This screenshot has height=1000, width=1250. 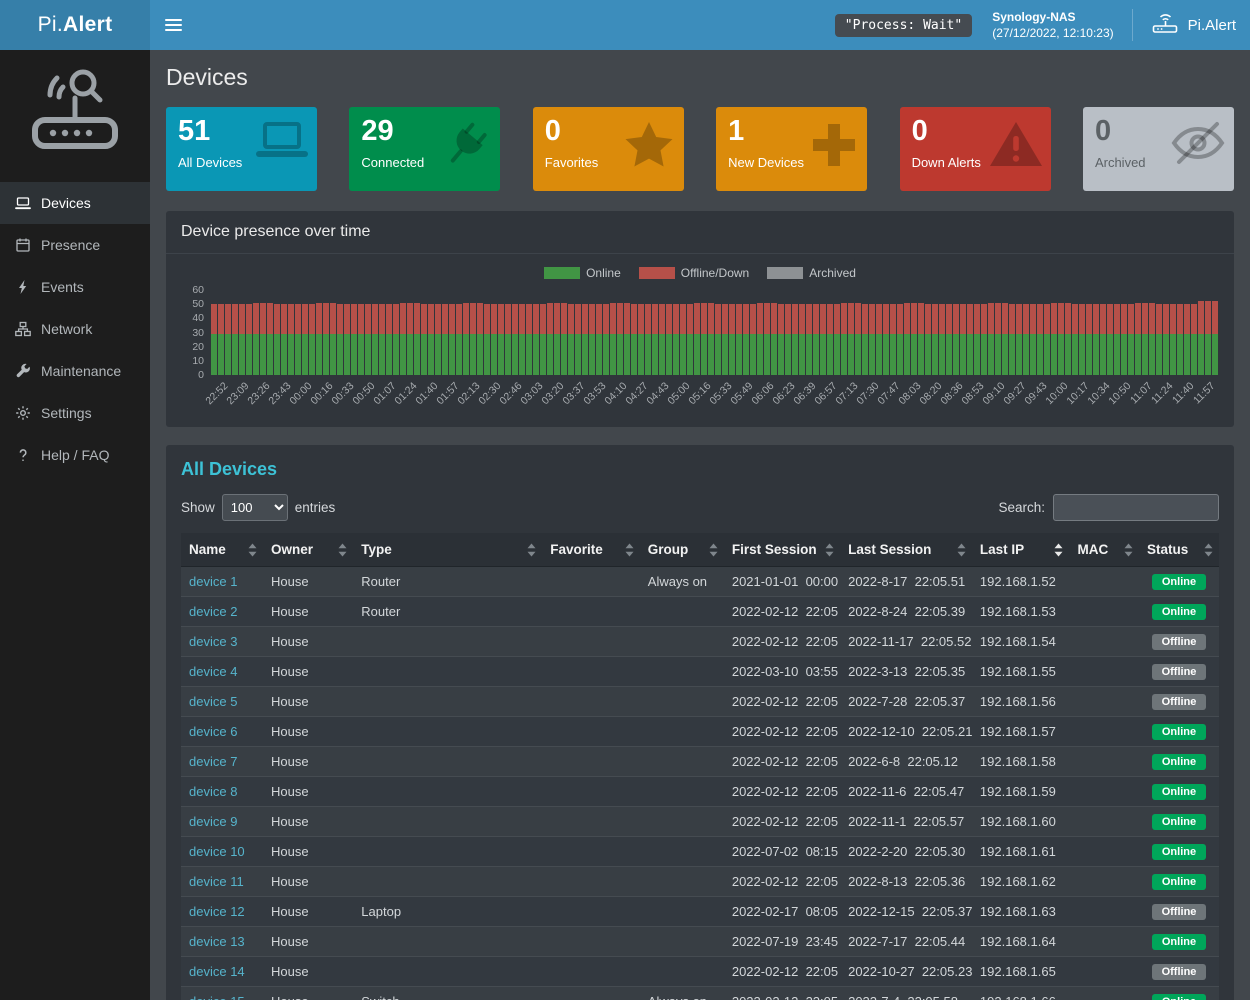 I want to click on device-name-link: device 7, so click(x=213, y=761).